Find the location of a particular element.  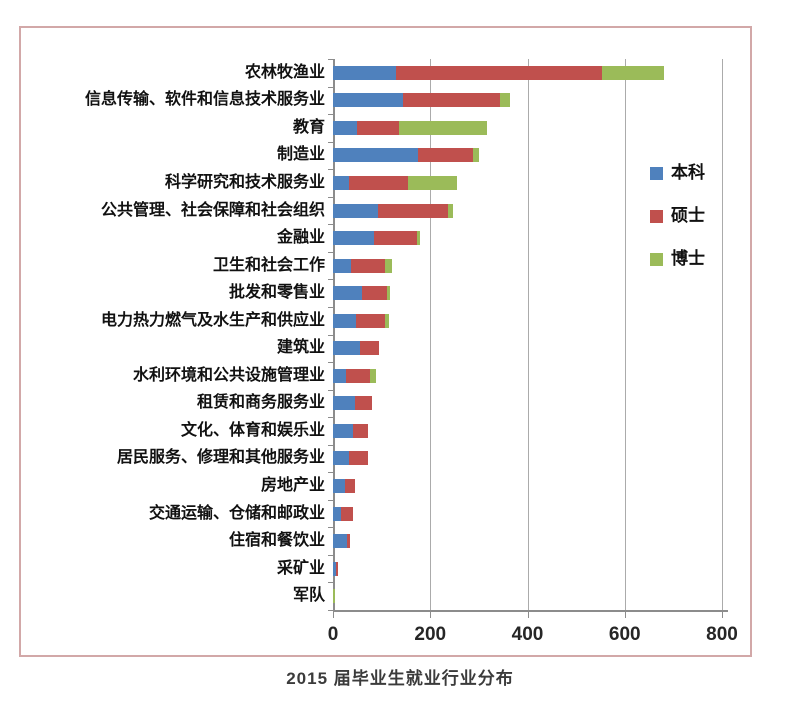

category-label: 信息传输、软件和信息技术服务业 is located at coordinates (204, 100).